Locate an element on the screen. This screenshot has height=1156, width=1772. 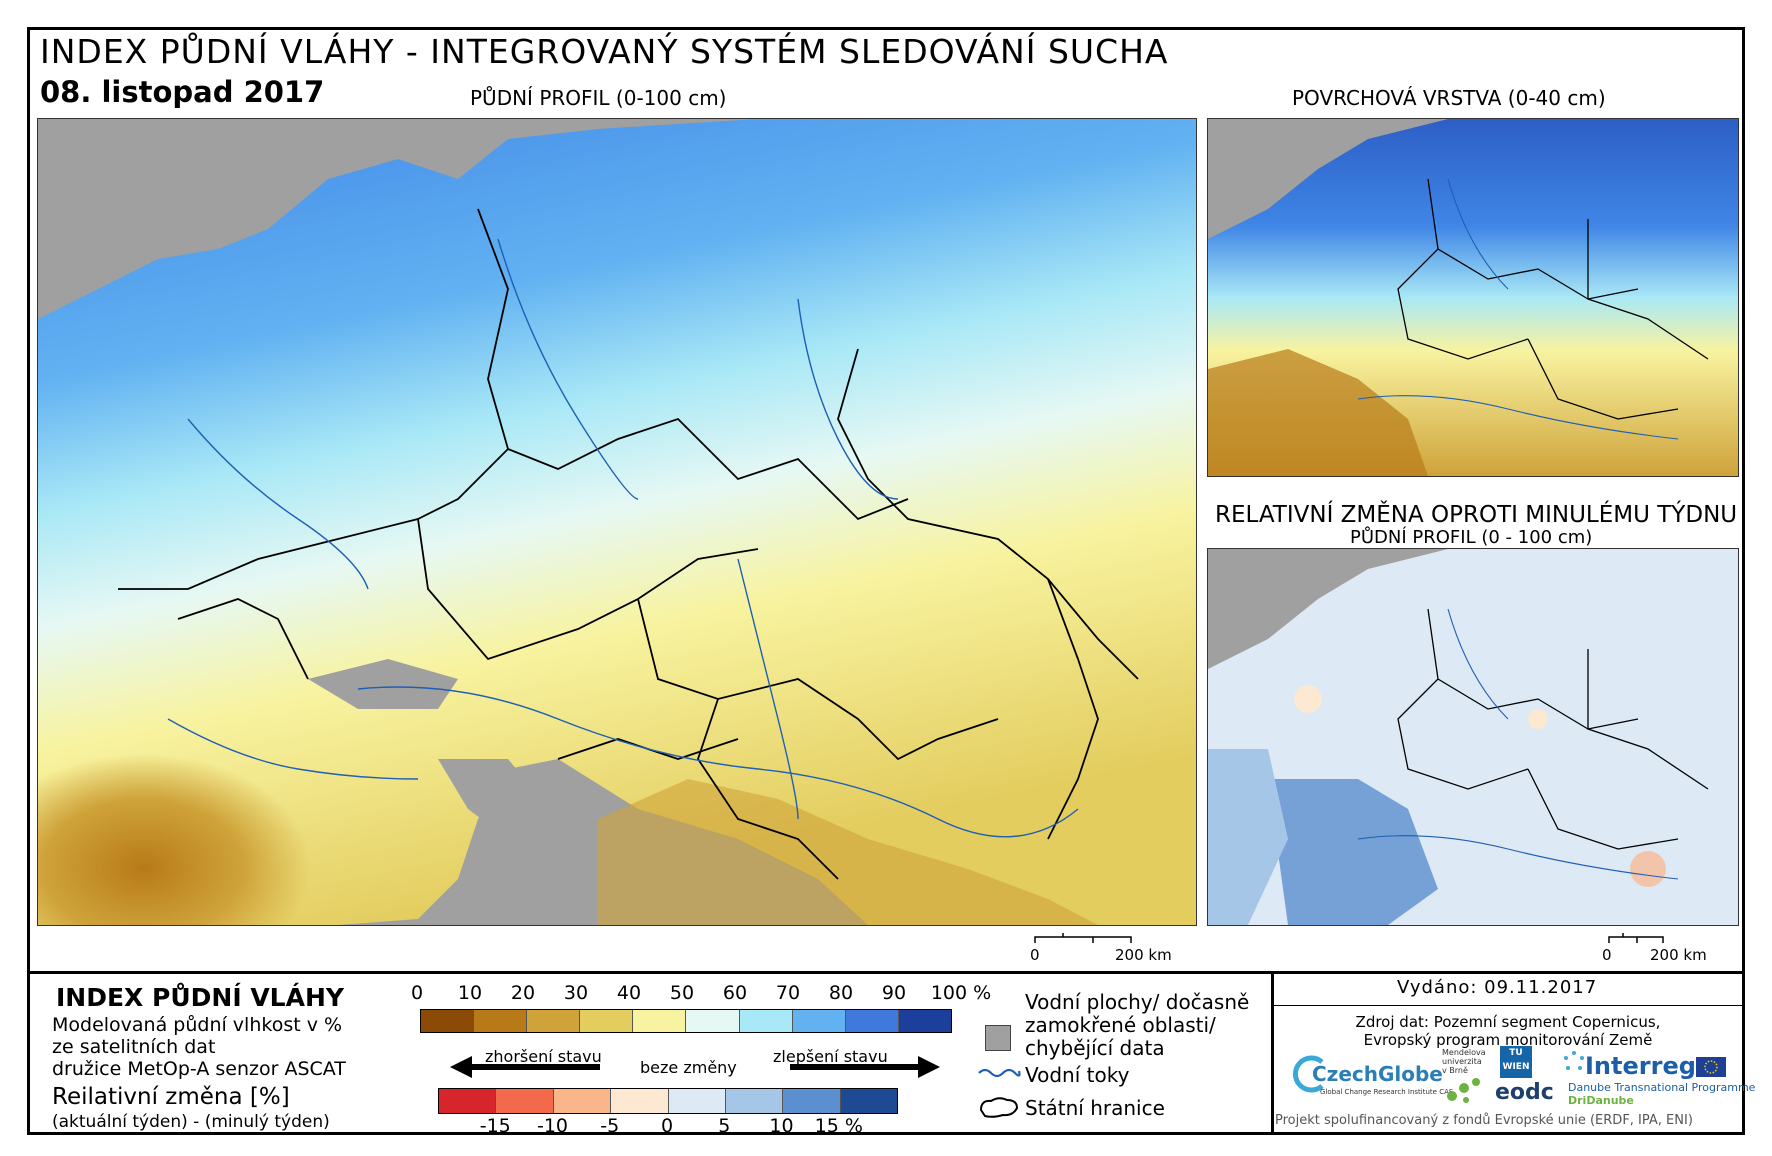
credits-divider is located at coordinates (1272, 1053).